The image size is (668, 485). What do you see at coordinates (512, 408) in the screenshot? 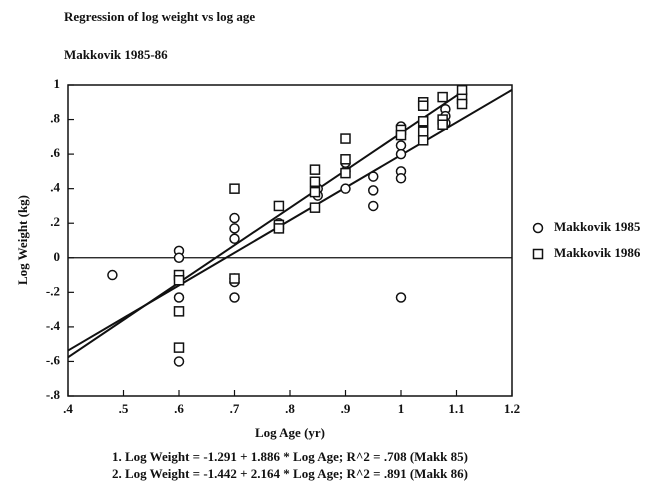
I see `x-tick-label: 1.2` at bounding box center [512, 408].